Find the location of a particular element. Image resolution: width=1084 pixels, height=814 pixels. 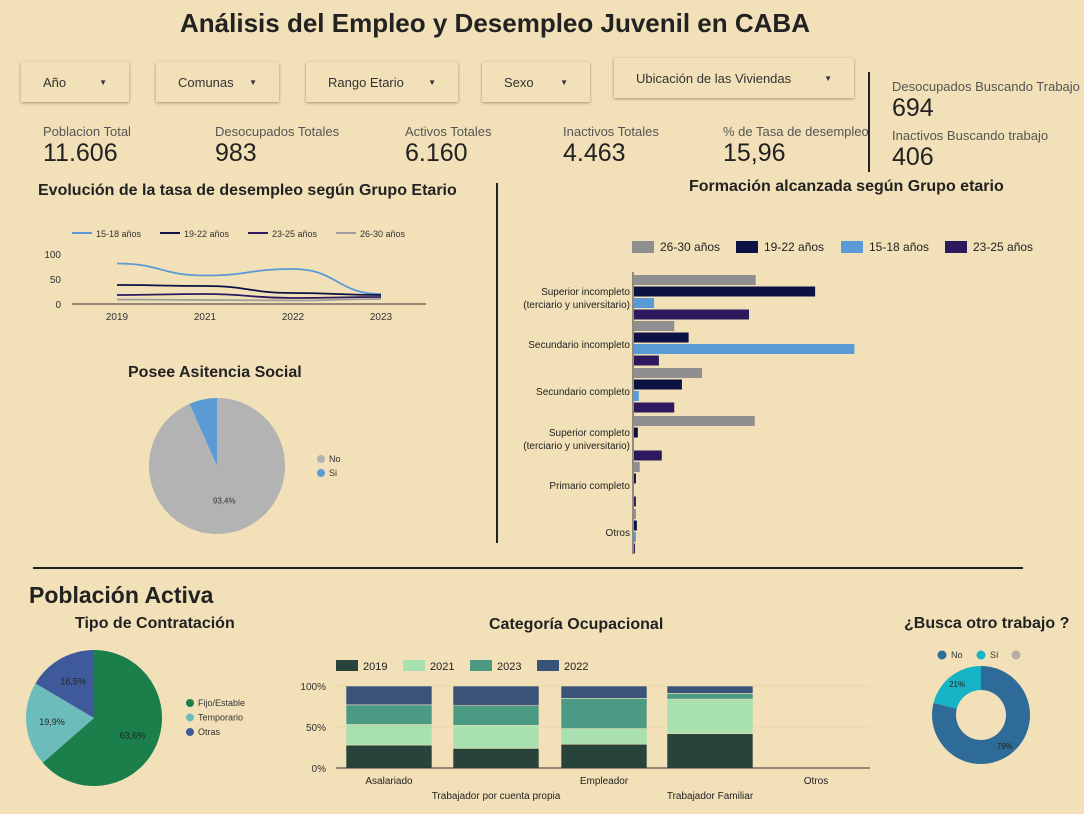

kpi-label: % de Tasa de desempleo is located at coordinates (796, 131).